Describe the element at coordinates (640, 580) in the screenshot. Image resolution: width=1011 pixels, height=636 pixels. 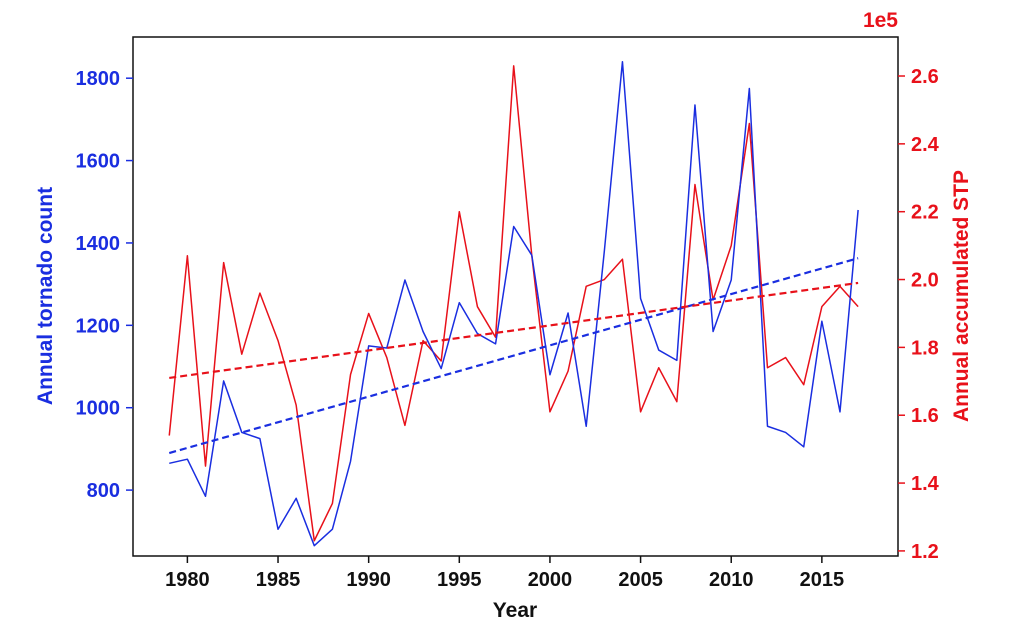
I see `x-tick-label: 2005` at that location.